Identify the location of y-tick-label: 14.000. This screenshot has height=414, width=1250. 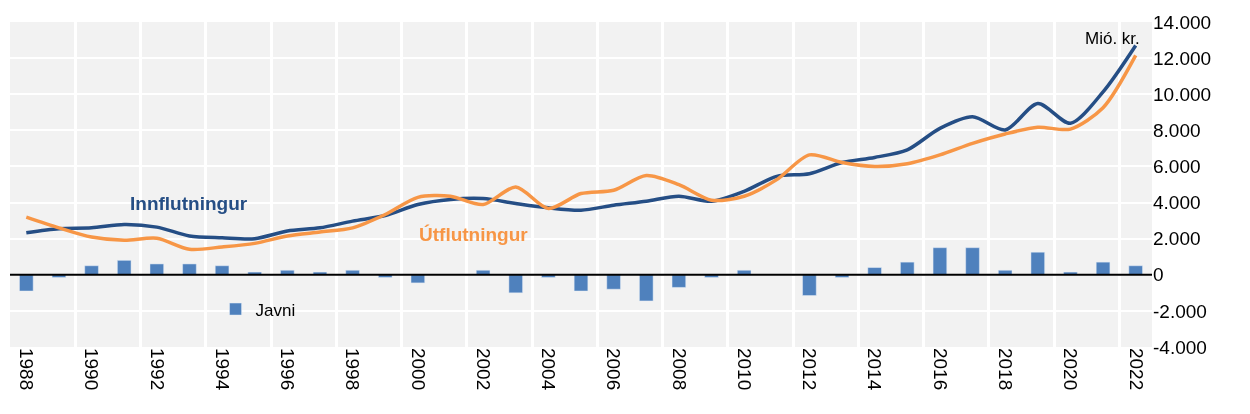
(1182, 22).